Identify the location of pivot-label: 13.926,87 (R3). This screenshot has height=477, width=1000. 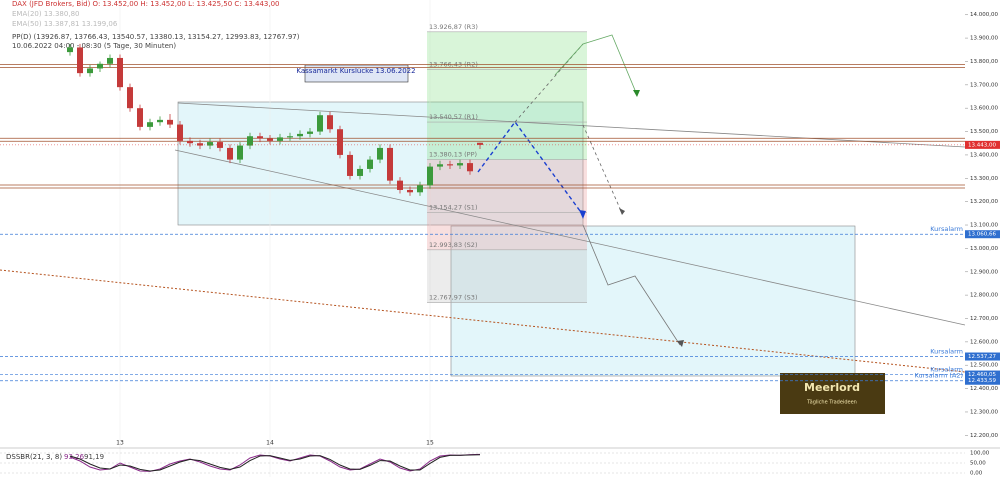
(453, 27).